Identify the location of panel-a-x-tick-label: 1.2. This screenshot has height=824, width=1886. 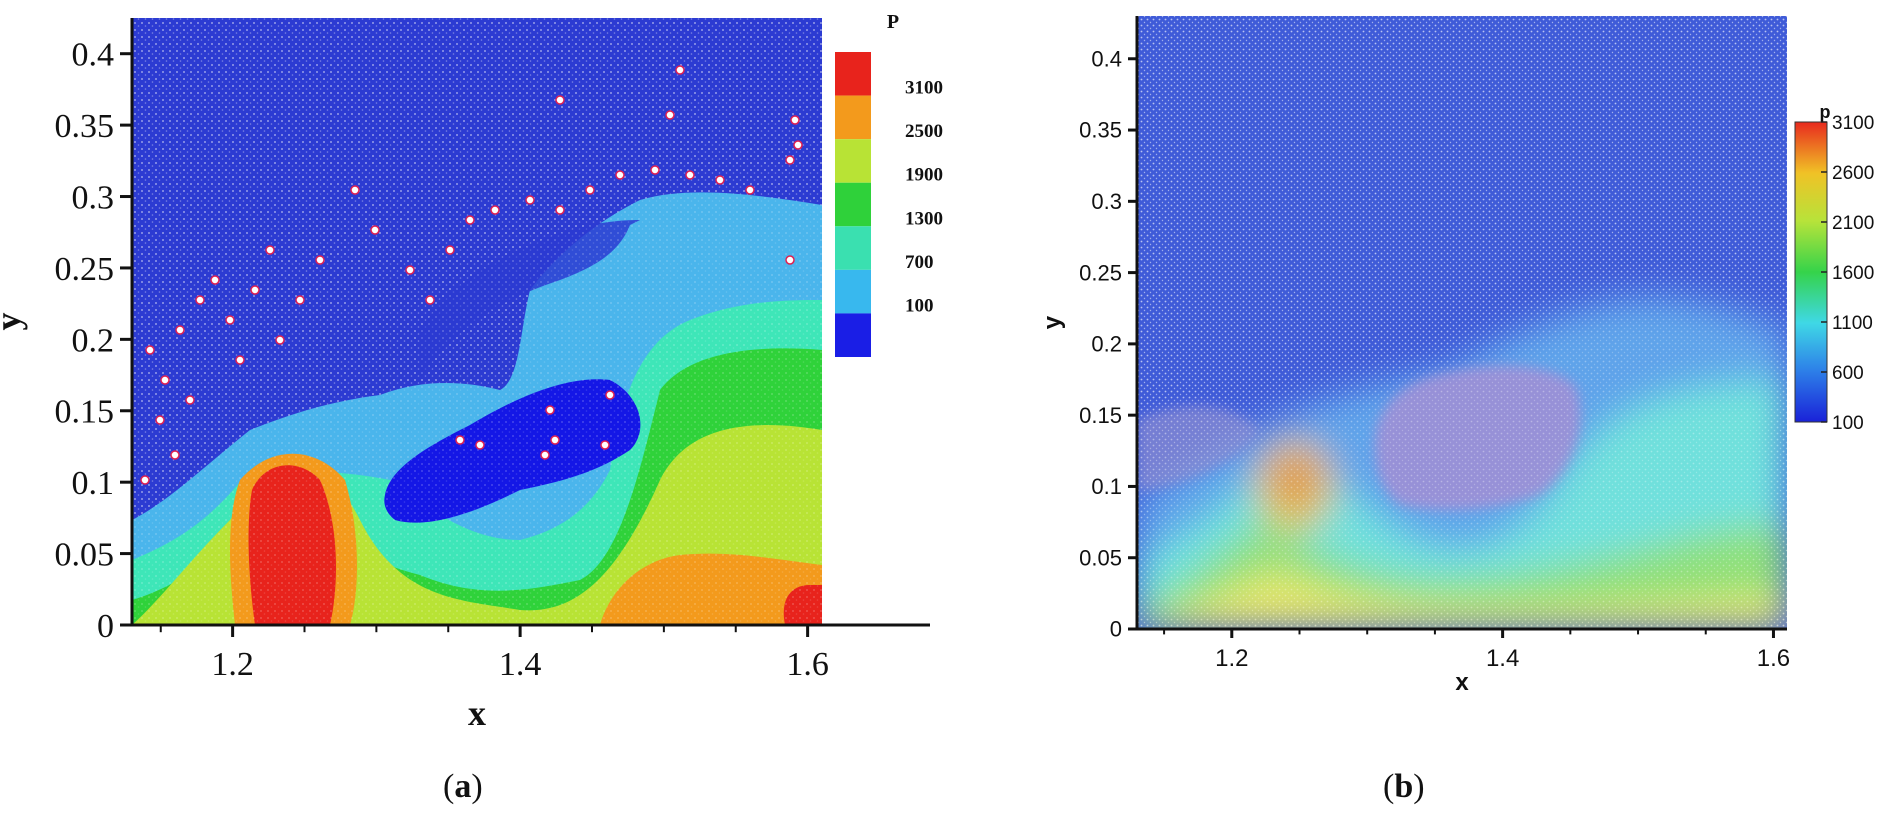
(232, 664).